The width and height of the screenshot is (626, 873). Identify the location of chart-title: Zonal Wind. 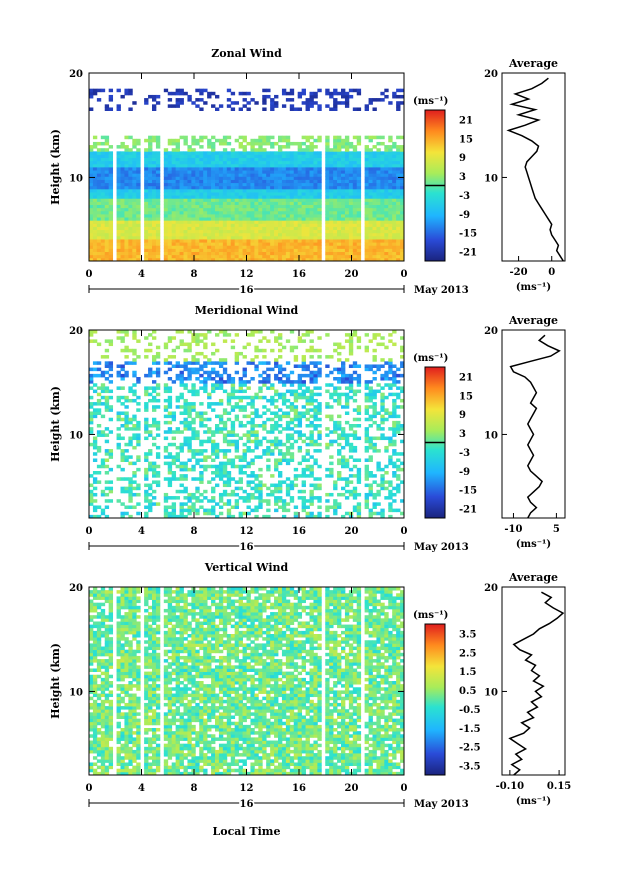
(246, 53).